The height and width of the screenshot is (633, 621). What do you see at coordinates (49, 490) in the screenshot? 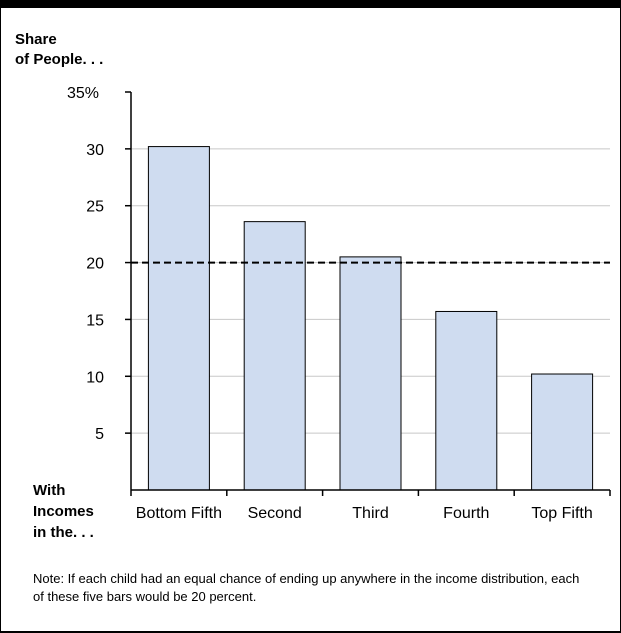
I see `x-axis-title-line-1: With` at bounding box center [49, 490].